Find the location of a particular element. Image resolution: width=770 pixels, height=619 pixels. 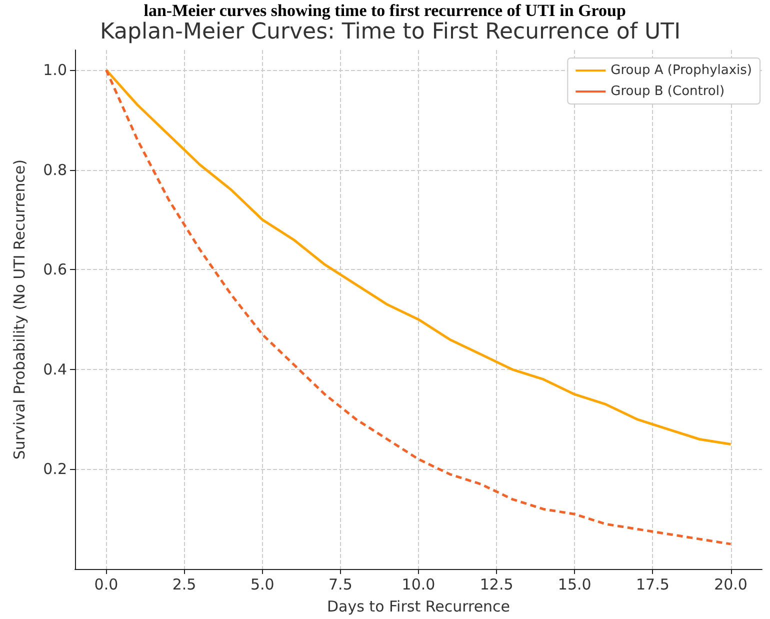

x-tick-label: 2.5 is located at coordinates (184, 585).